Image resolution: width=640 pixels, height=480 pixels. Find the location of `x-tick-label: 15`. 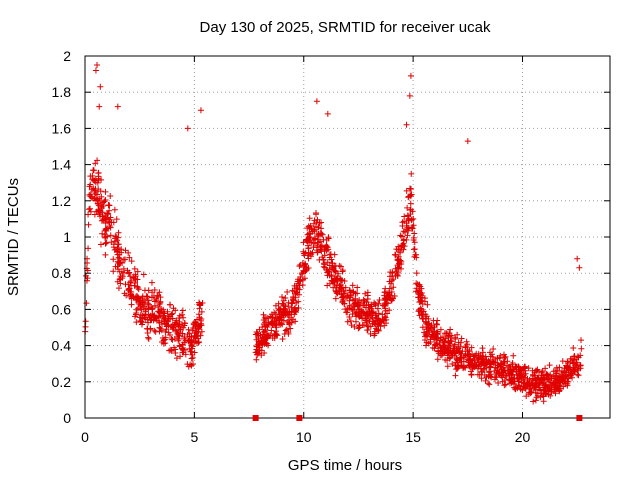

x-tick-label: 15 is located at coordinates (413, 437).